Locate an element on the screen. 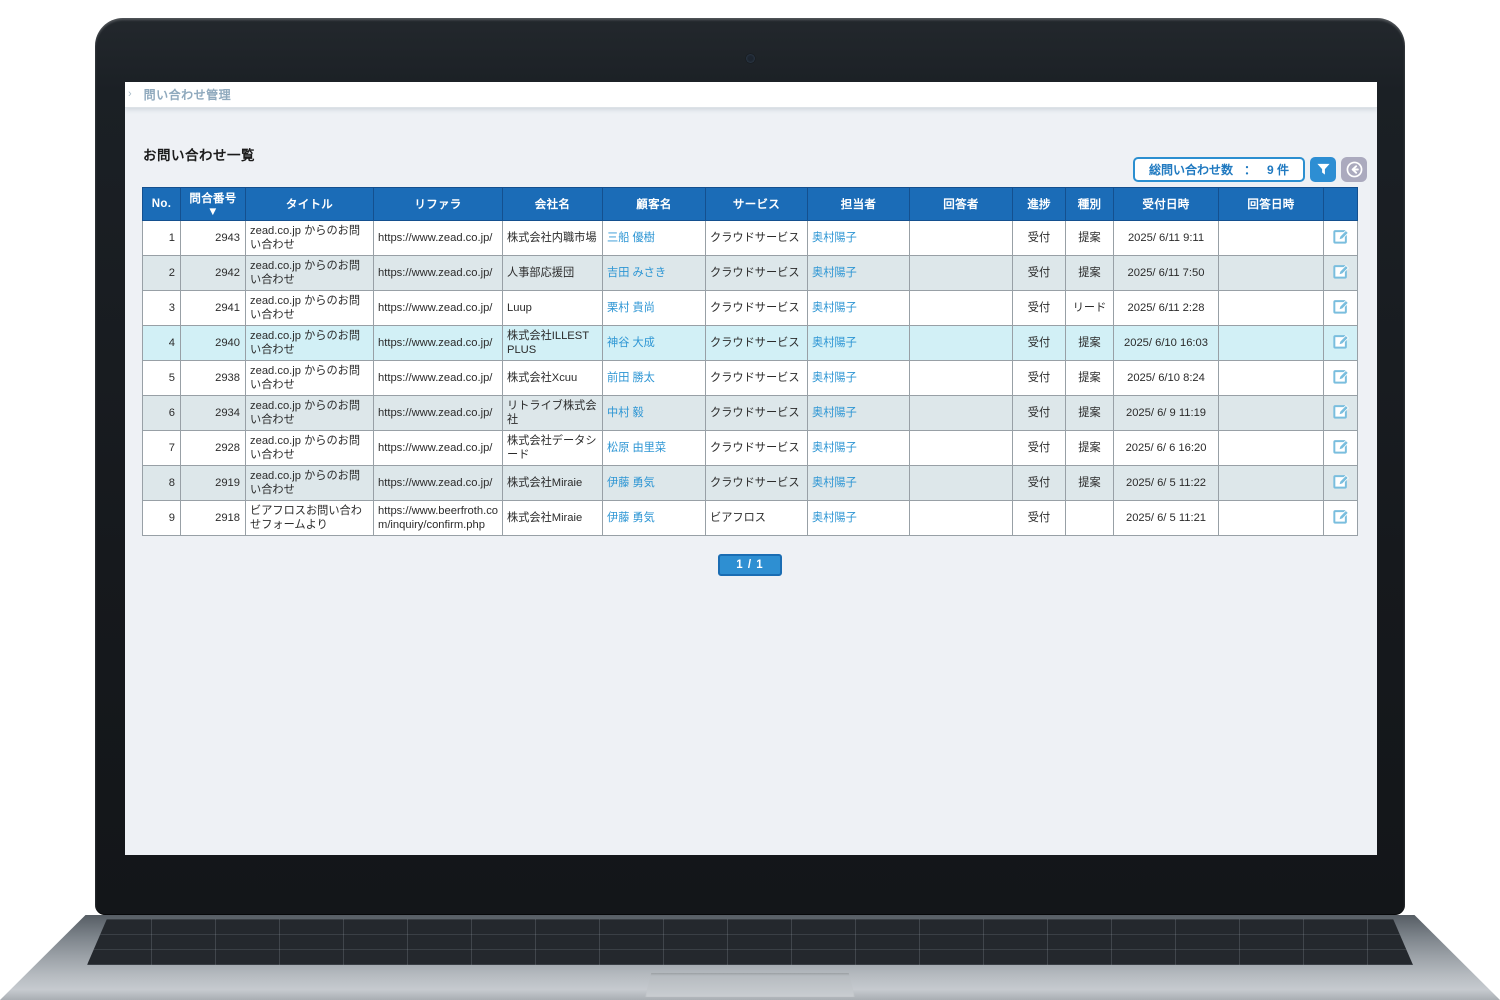 This screenshot has height=1000, width=1500. cell-received-datetime: 2025/ 6/11 2:28 is located at coordinates (1166, 308).